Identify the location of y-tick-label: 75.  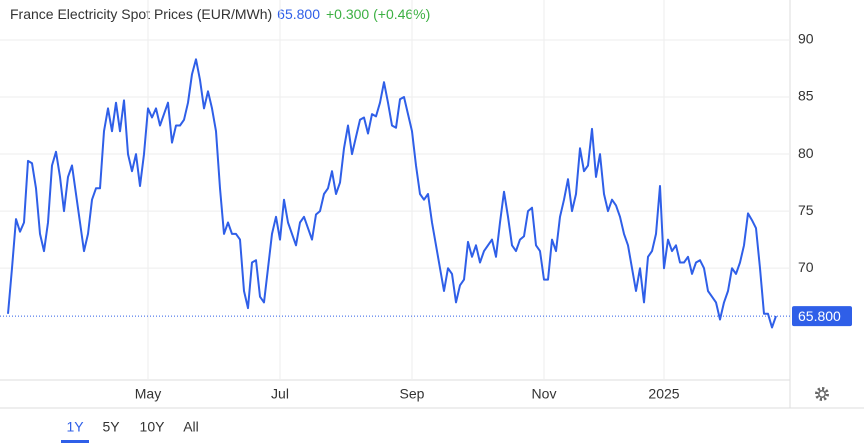
(806, 210).